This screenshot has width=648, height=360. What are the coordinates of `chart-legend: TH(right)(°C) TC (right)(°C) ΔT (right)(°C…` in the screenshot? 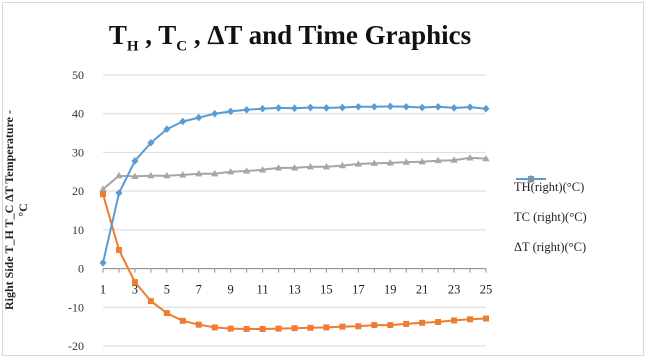 It's located at (578, 217).